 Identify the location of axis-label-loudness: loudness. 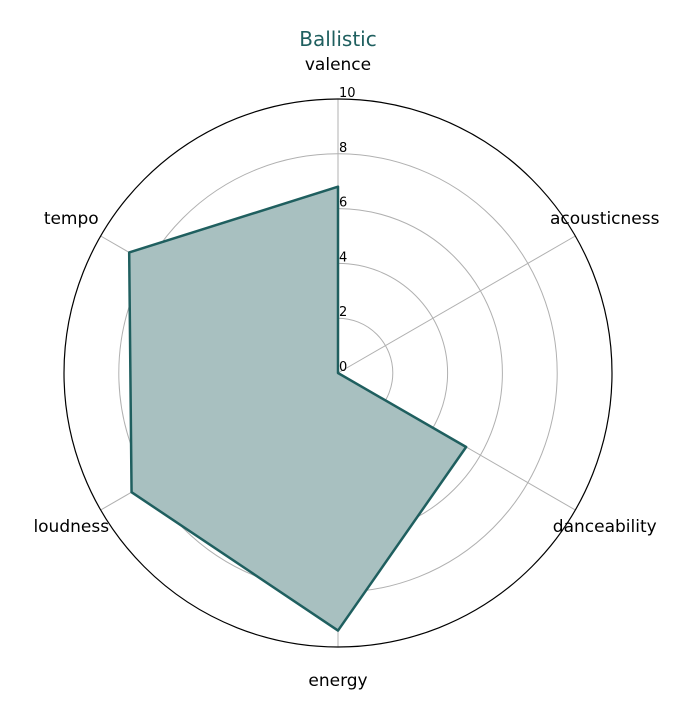
(71, 527).